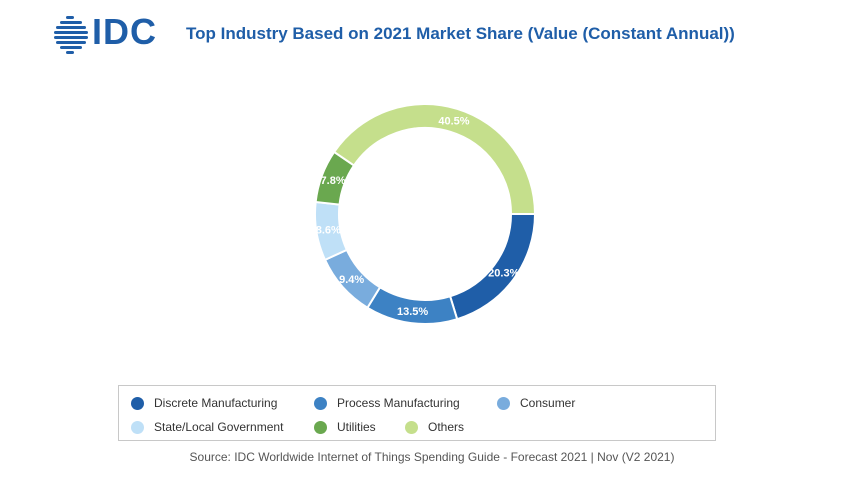  What do you see at coordinates (412, 312) in the screenshot?
I see `slice-label: 13.5%` at bounding box center [412, 312].